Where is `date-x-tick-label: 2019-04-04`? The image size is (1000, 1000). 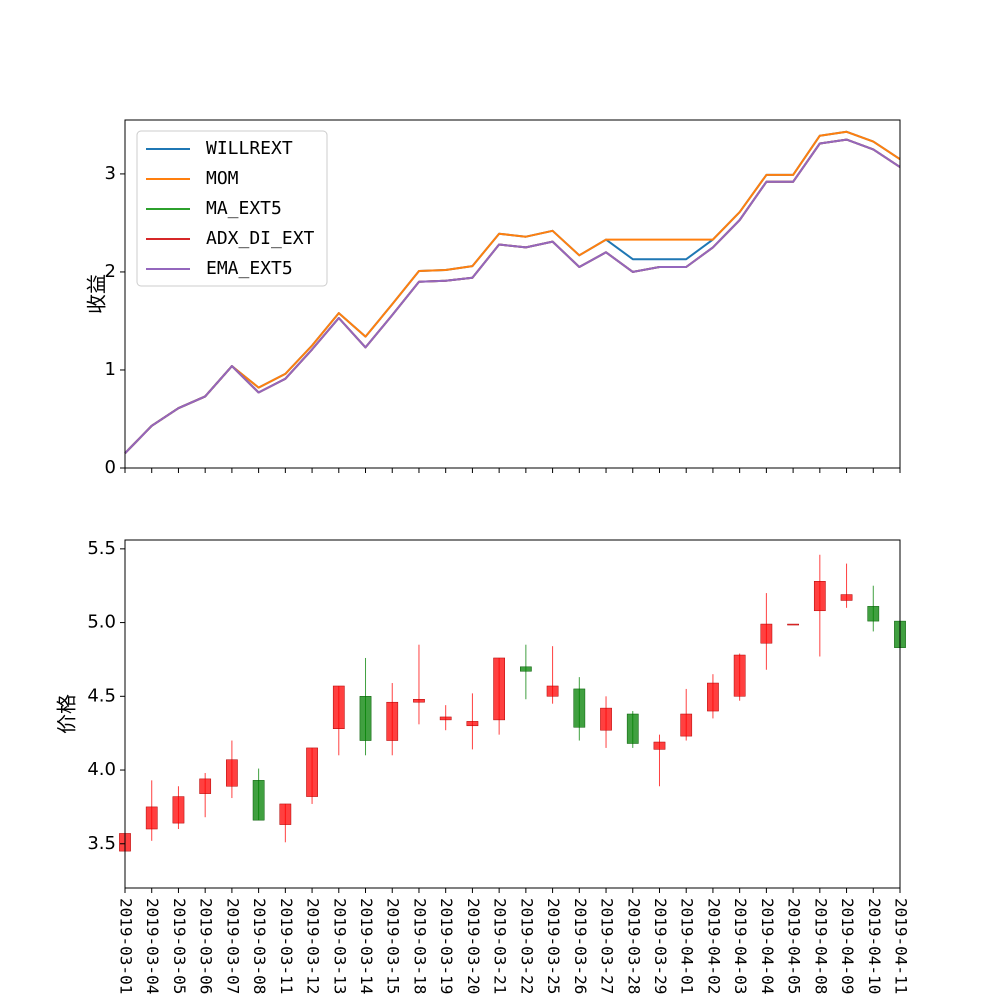
date-x-tick-label: 2019-04-04 is located at coordinates (767, 946).